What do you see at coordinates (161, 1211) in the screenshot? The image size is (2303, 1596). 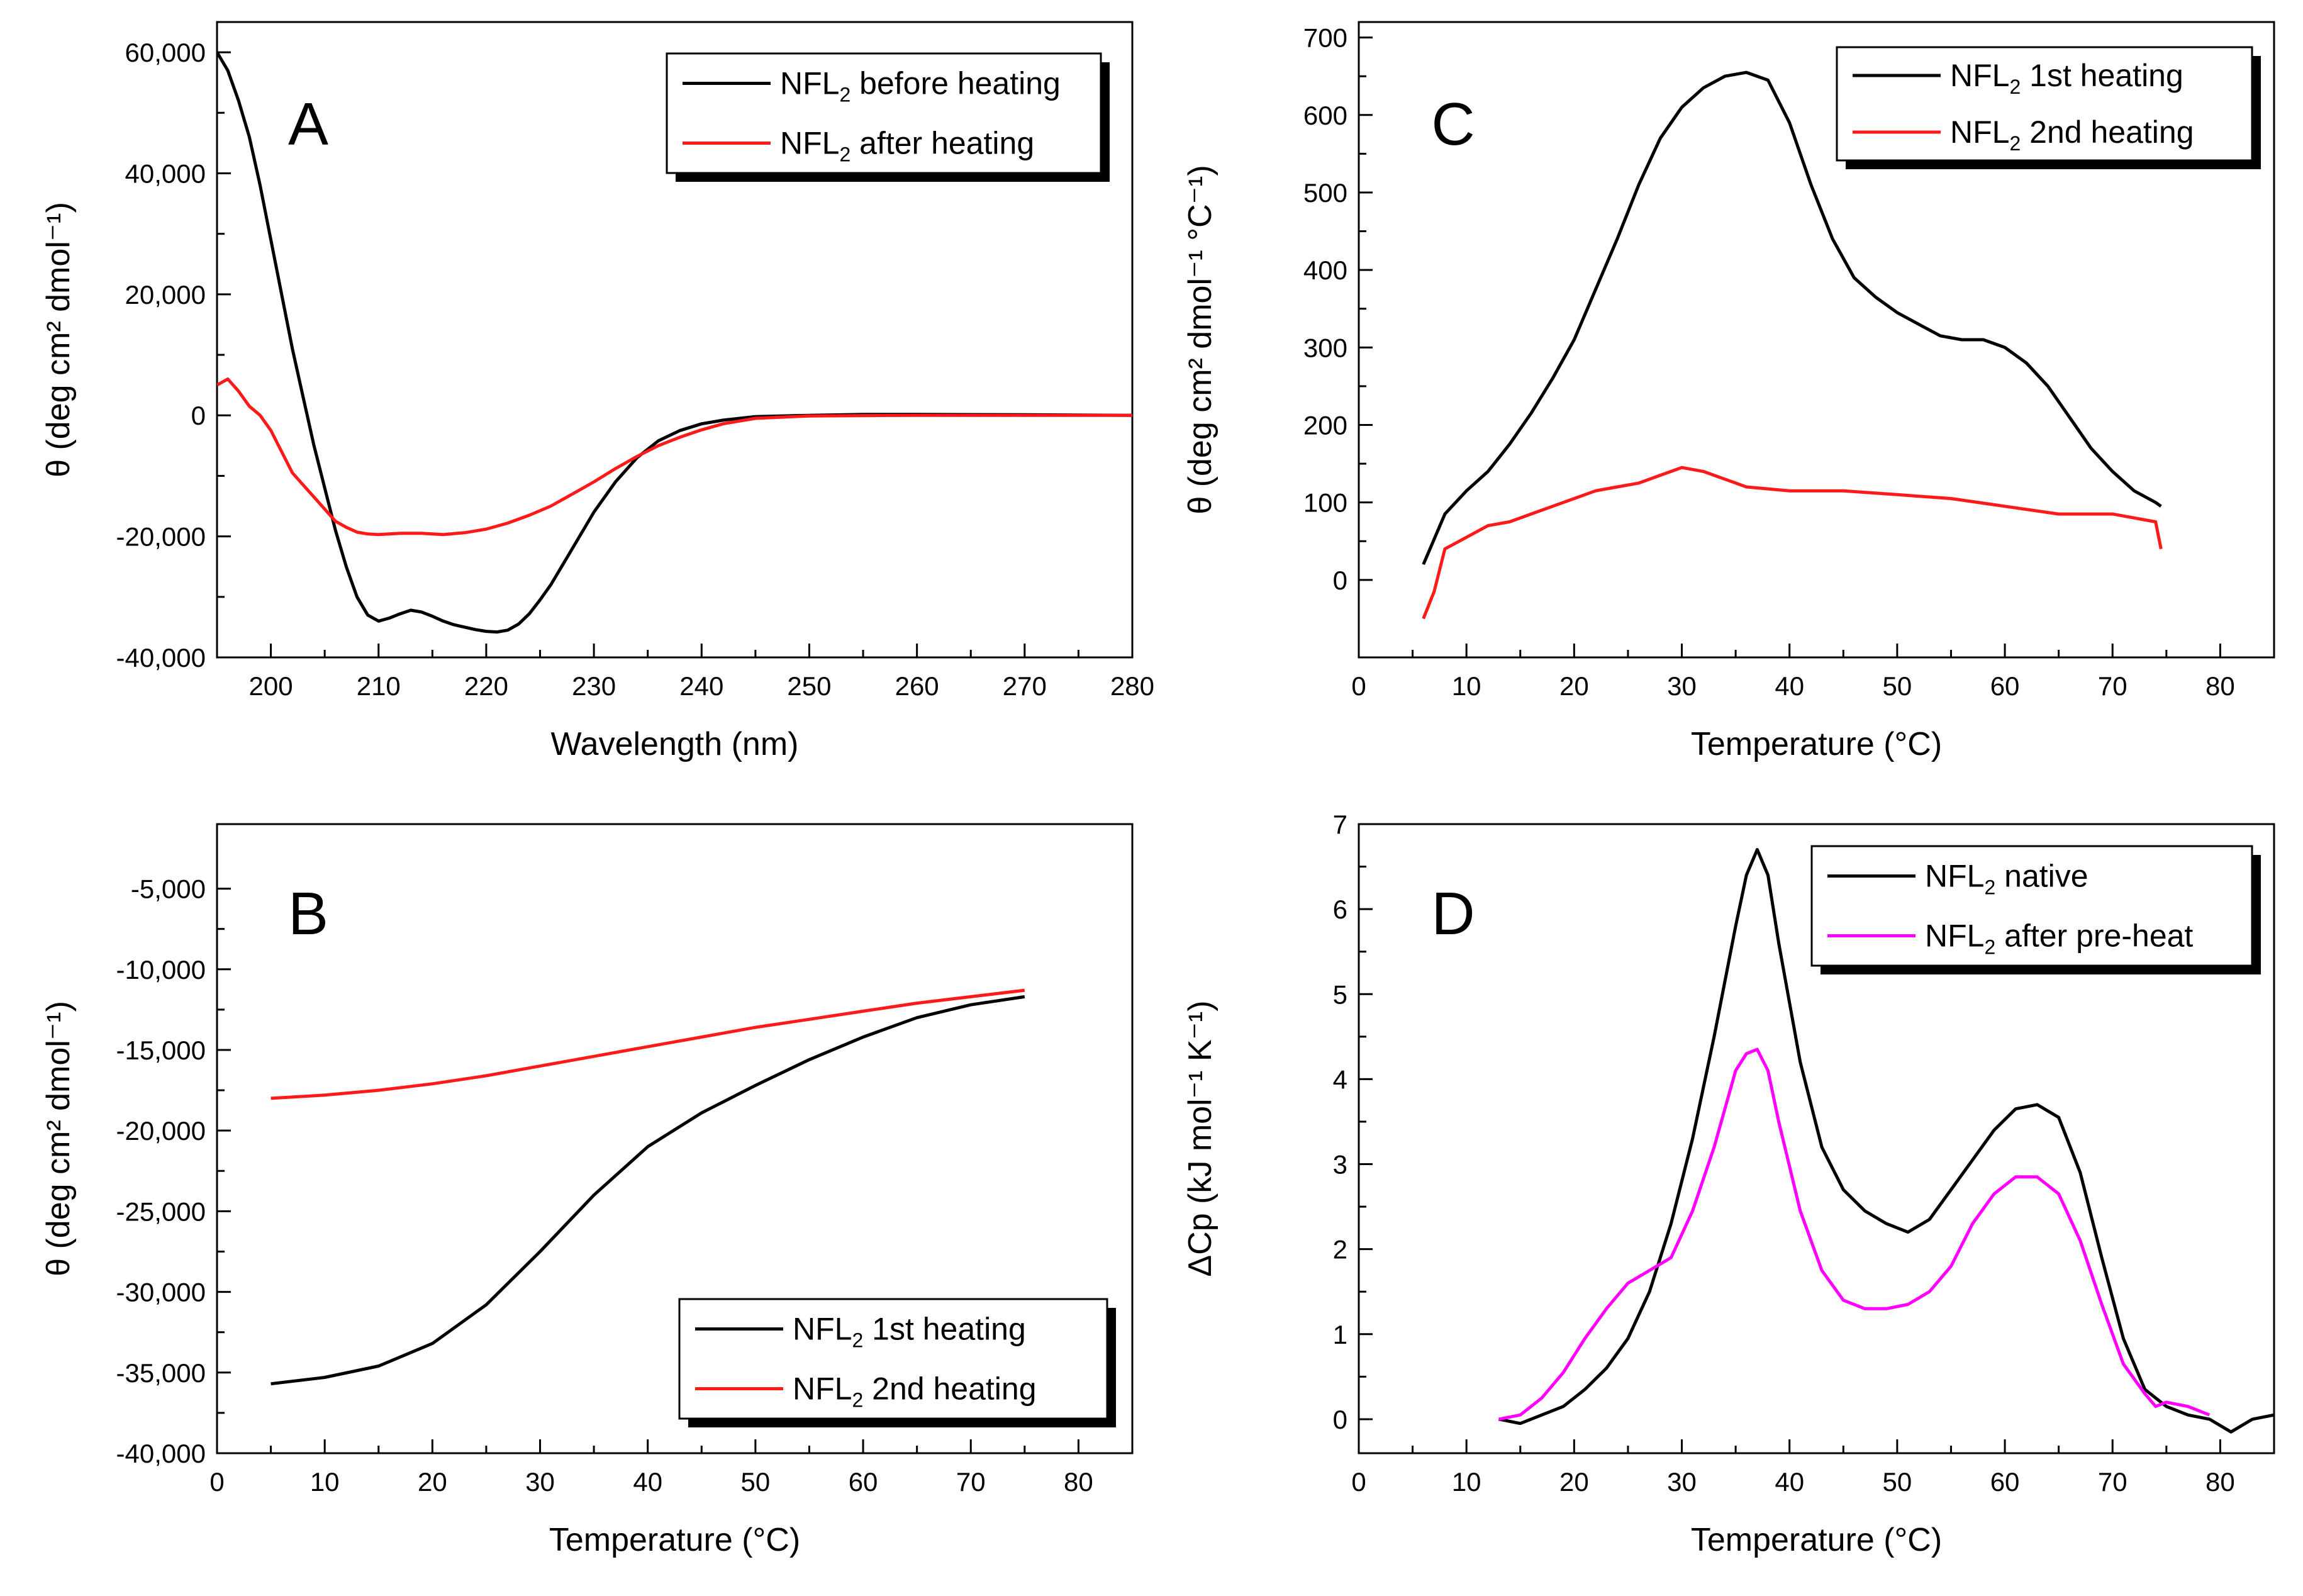 I see `y-tick-label: -25,000` at bounding box center [161, 1211].